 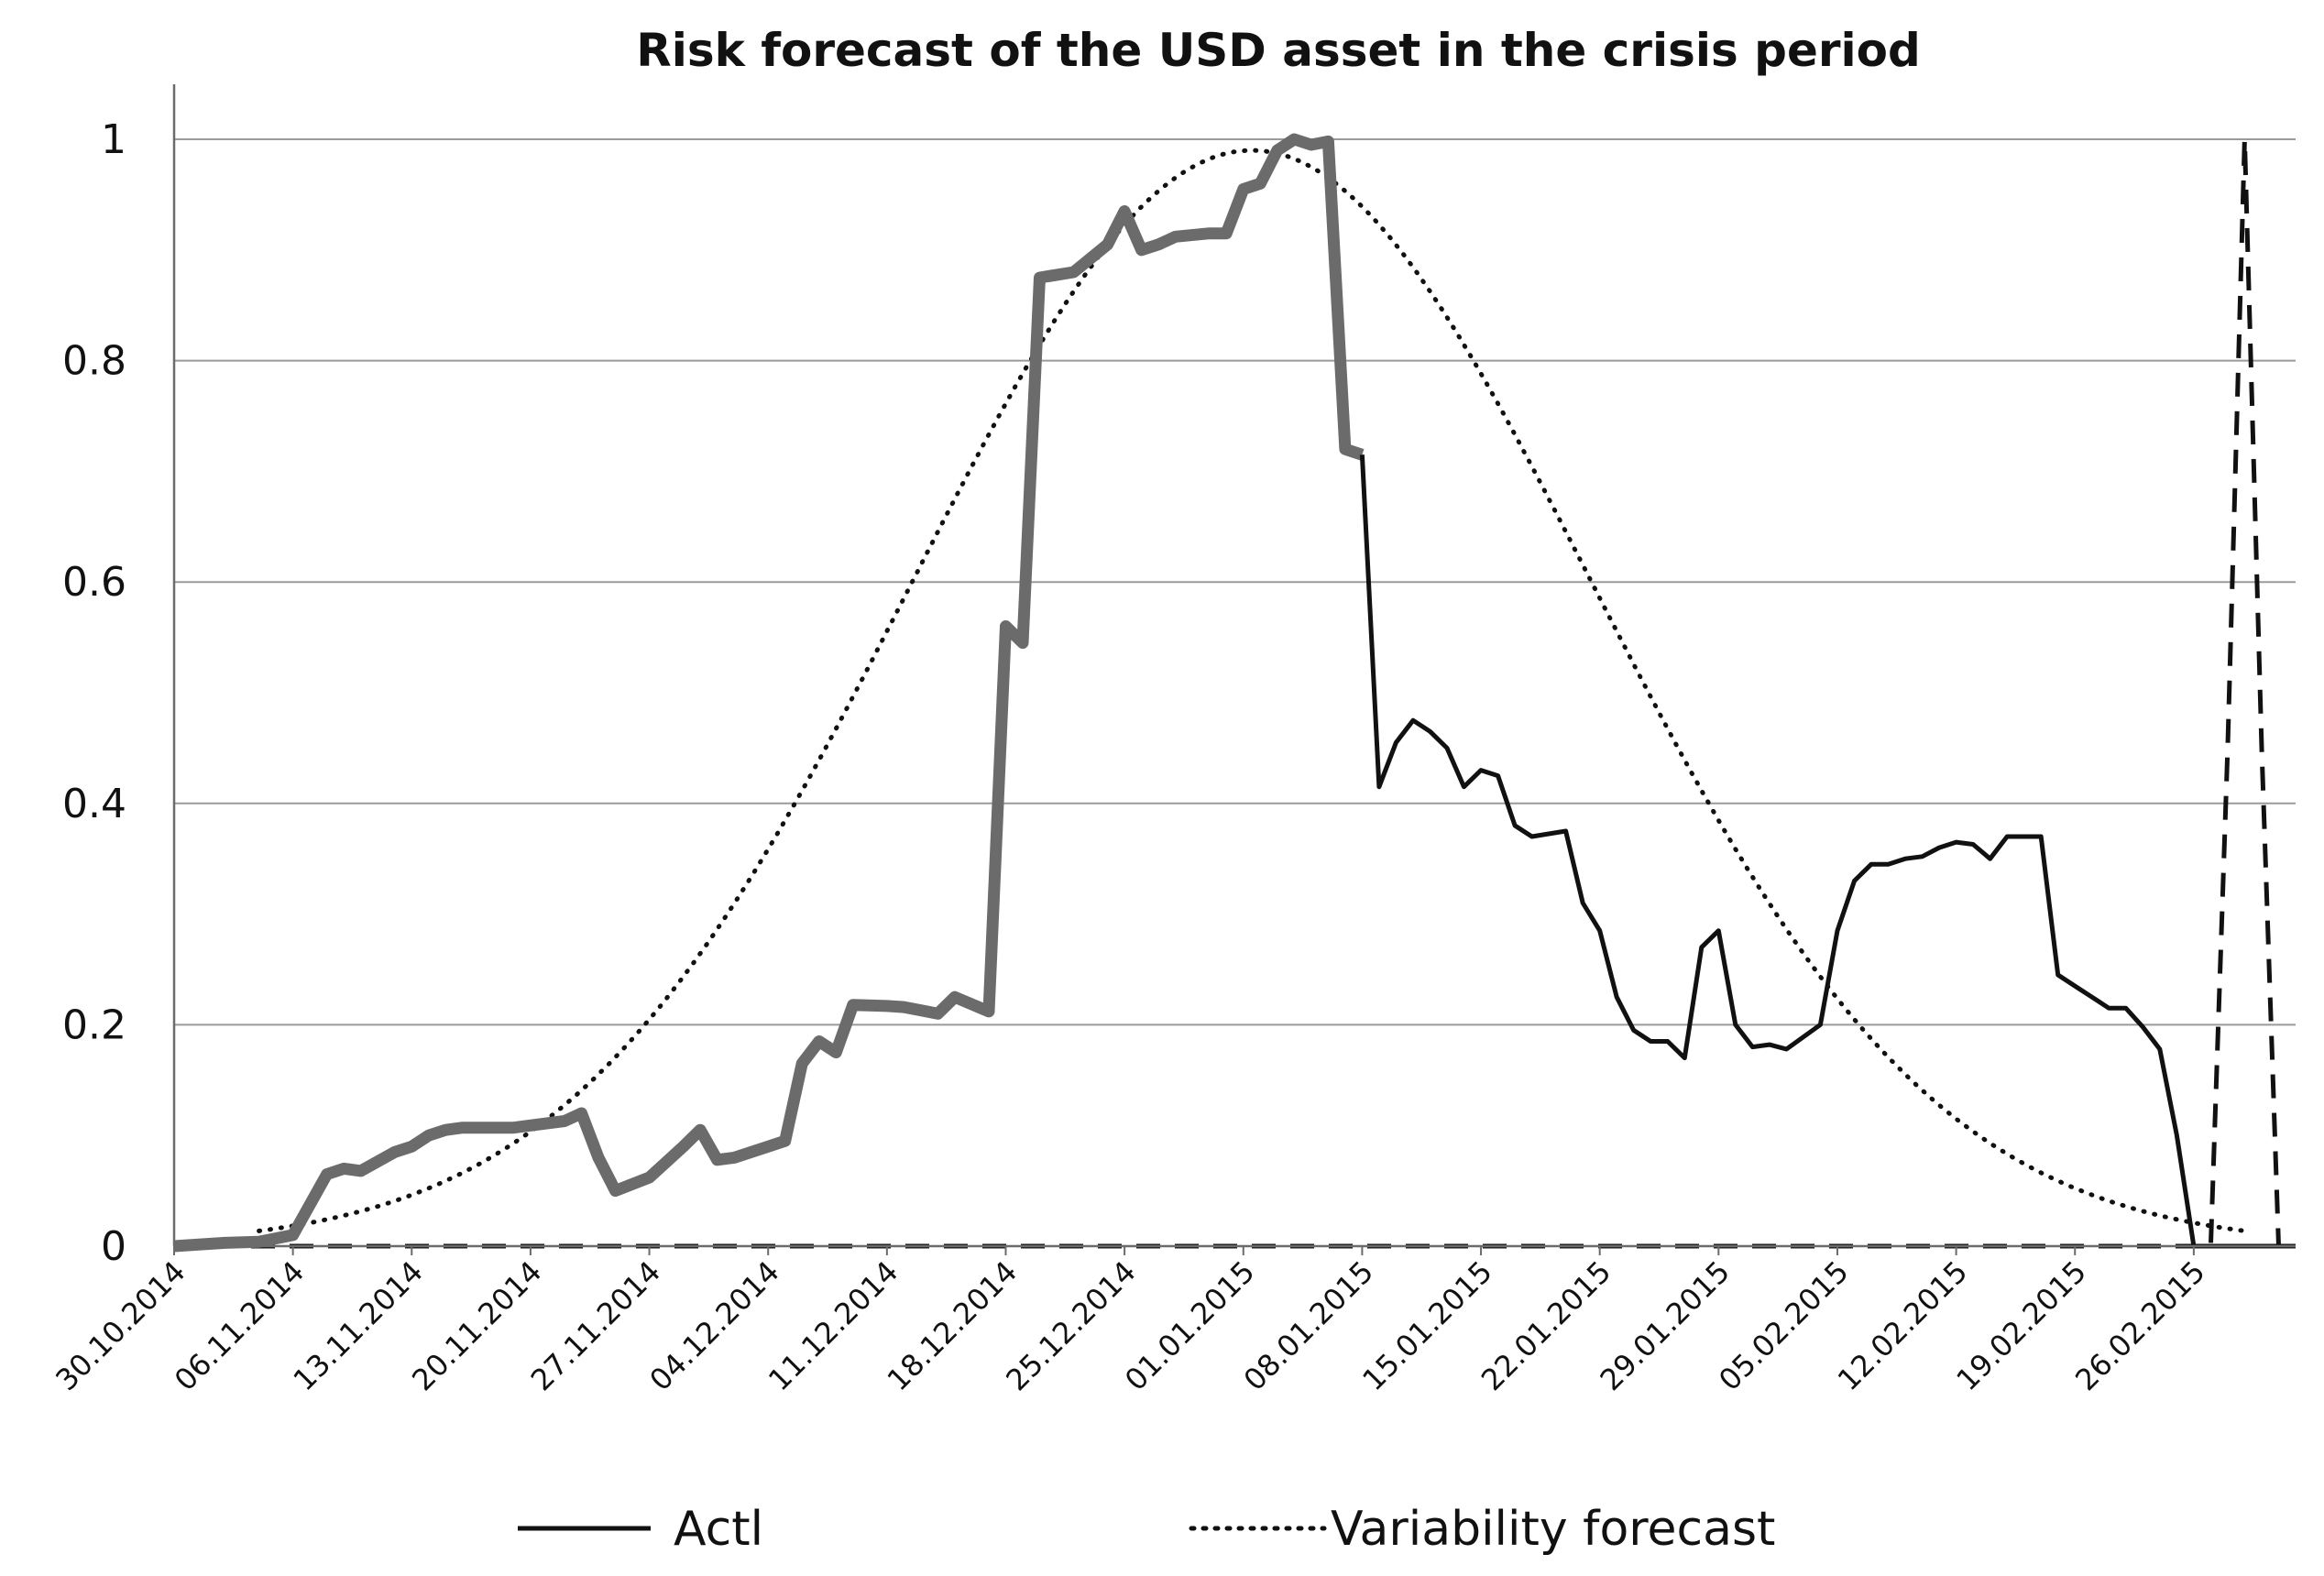 What do you see at coordinates (113, 1246) in the screenshot?
I see `y-tick-label: 0` at bounding box center [113, 1246].